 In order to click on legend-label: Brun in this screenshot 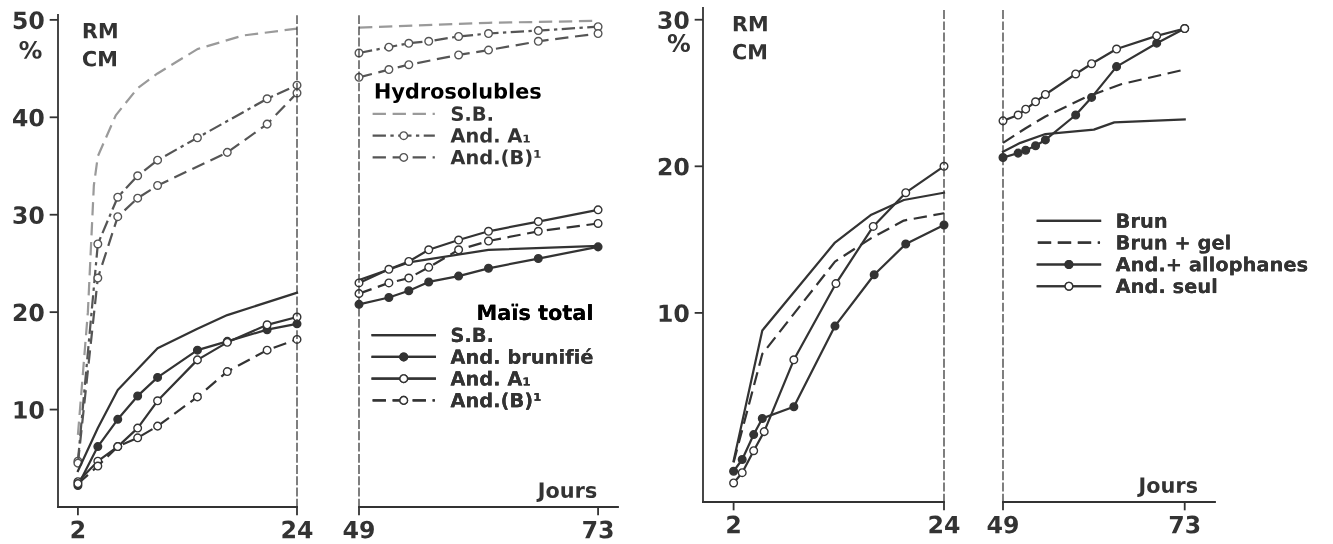, I will do `click(1142, 220)`.